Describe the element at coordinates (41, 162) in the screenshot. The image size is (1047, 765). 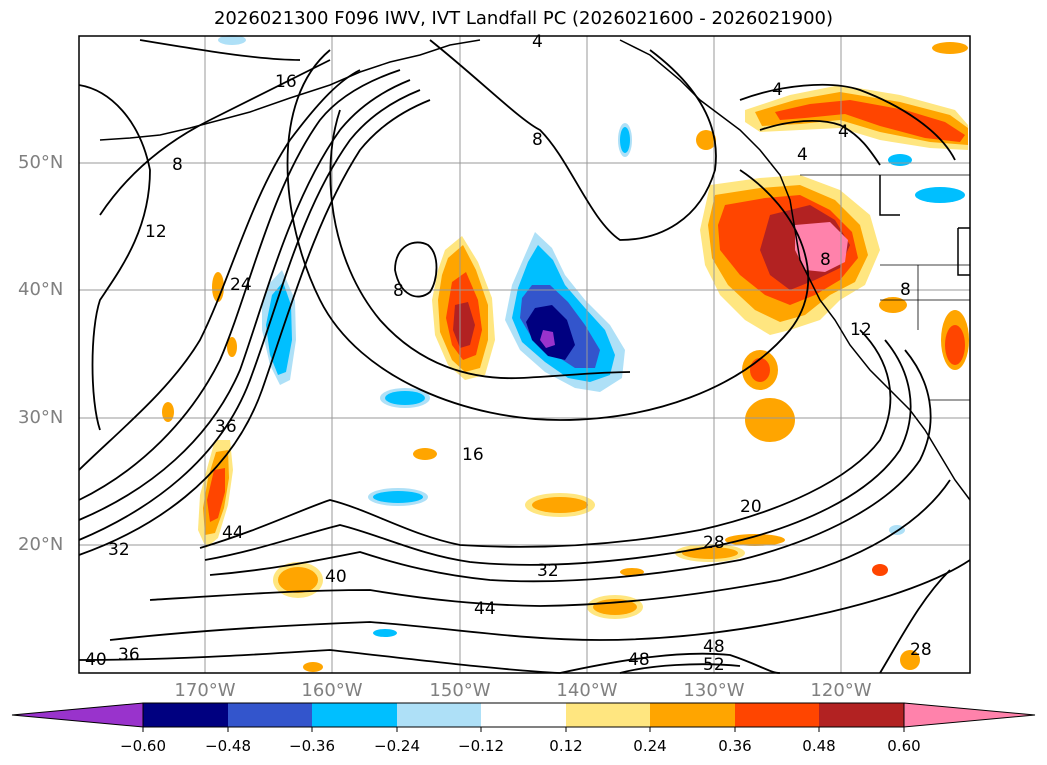
I see `lat-label: 50°N` at that location.